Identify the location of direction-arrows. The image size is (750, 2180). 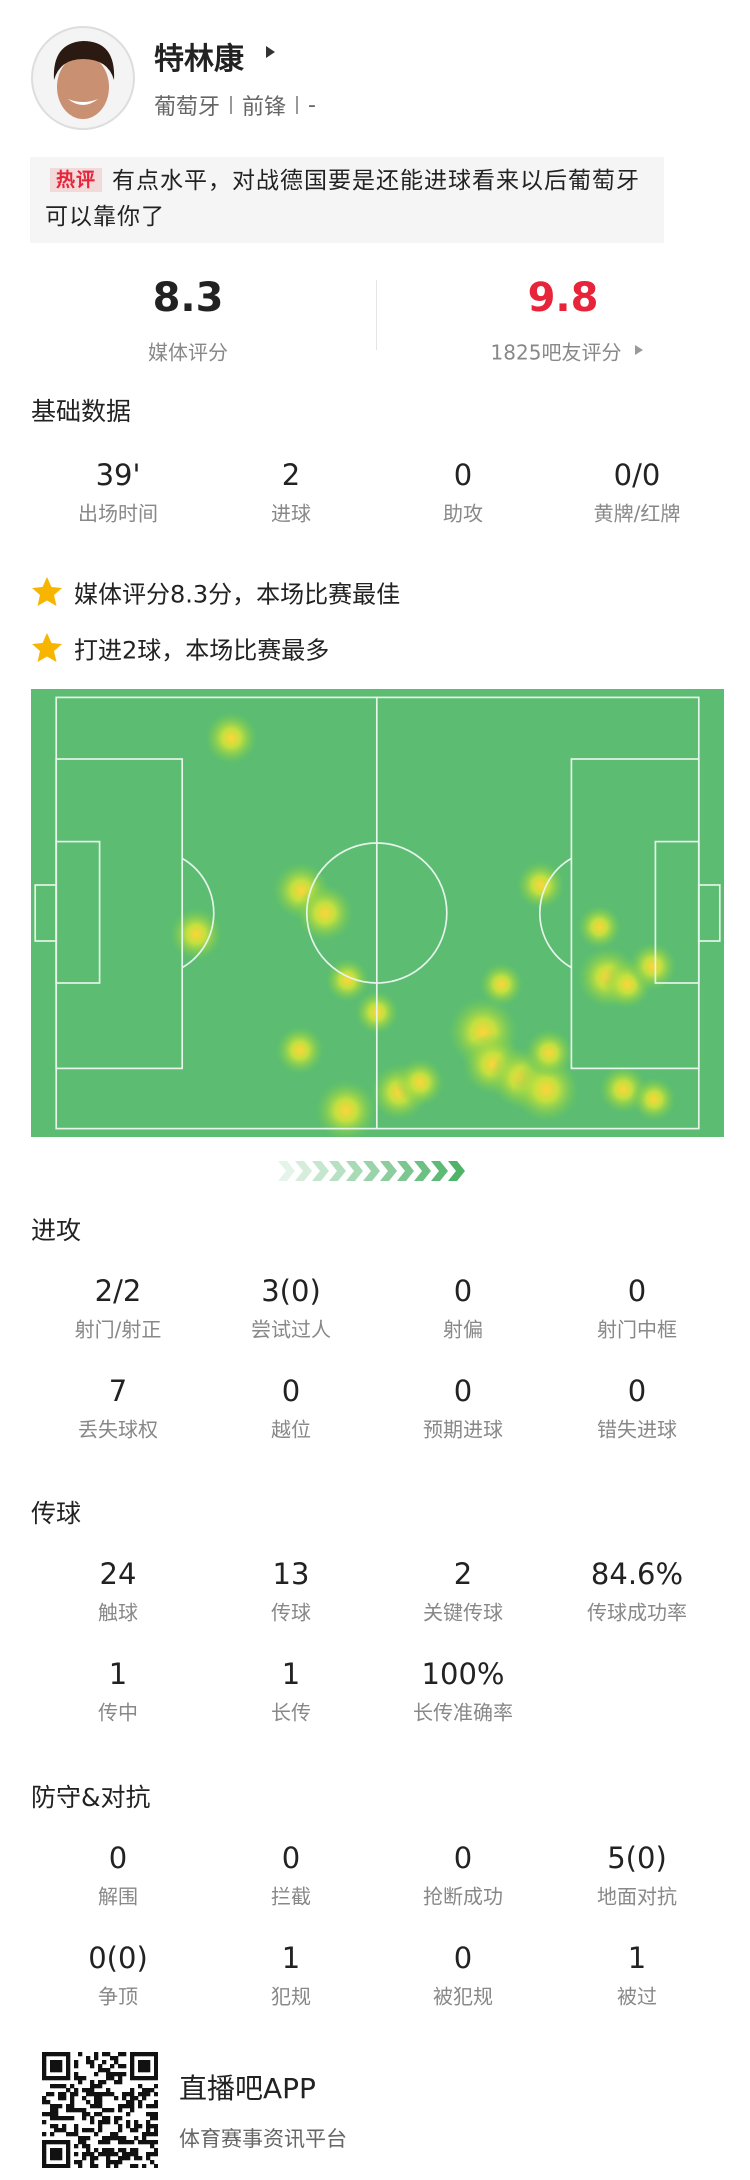
(371, 1171).